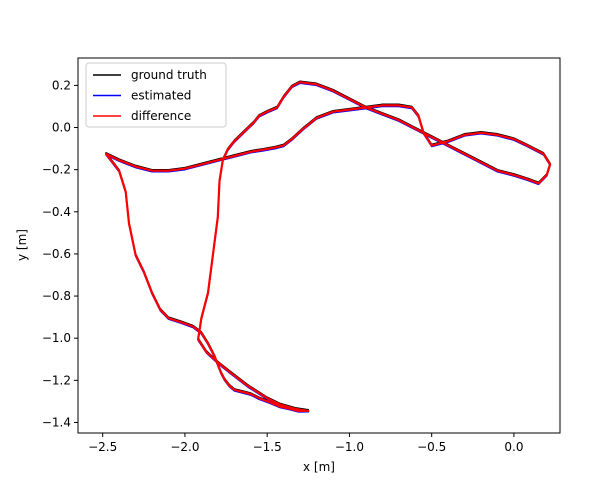 This screenshot has height=482, width=599. I want to click on x-tick-label: −1.5, so click(267, 447).